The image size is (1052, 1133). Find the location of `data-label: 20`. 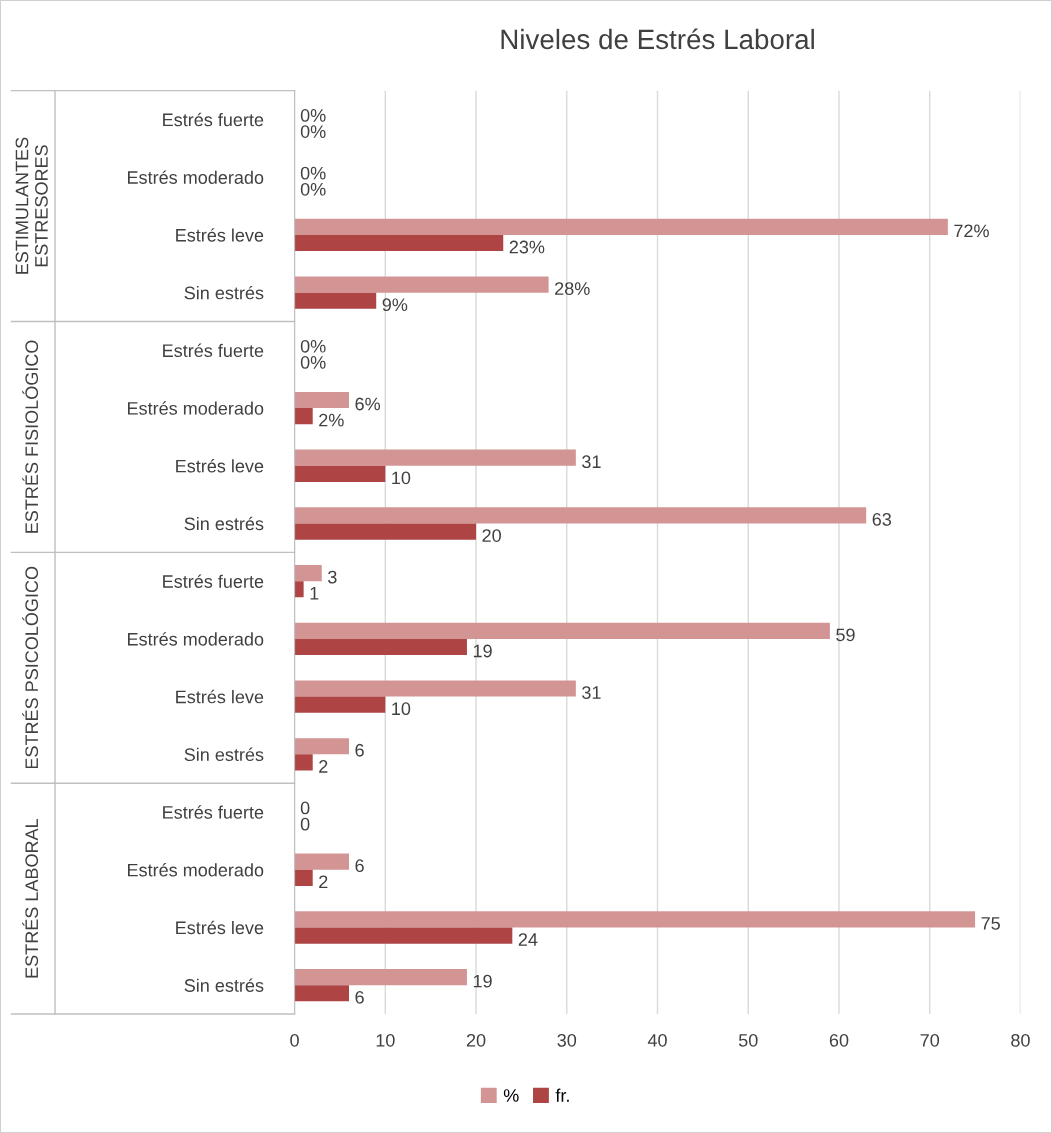

data-label: 20 is located at coordinates (491, 535).